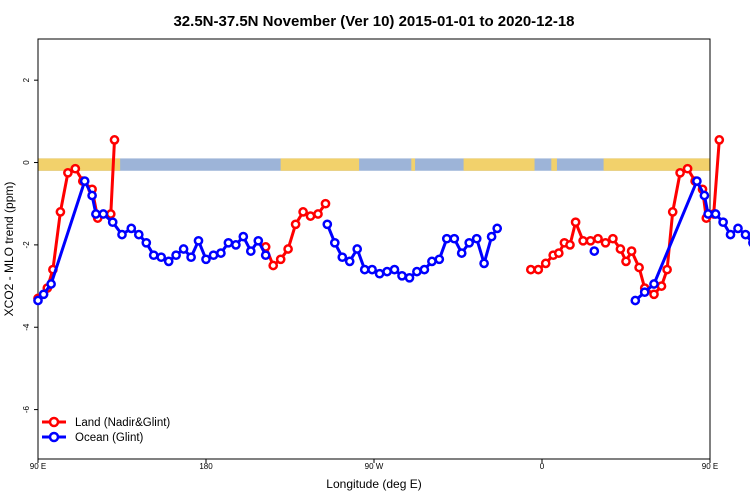  I want to click on x-tick-label: 90 W, so click(374, 466).